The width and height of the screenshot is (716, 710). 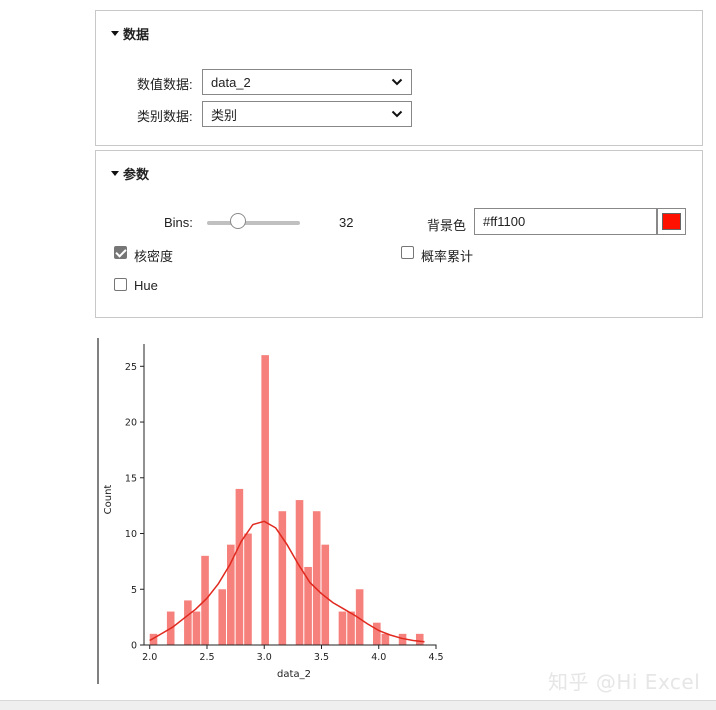 I want to click on watermark-text: 知乎 @Hi Excel, so click(x=624, y=682).